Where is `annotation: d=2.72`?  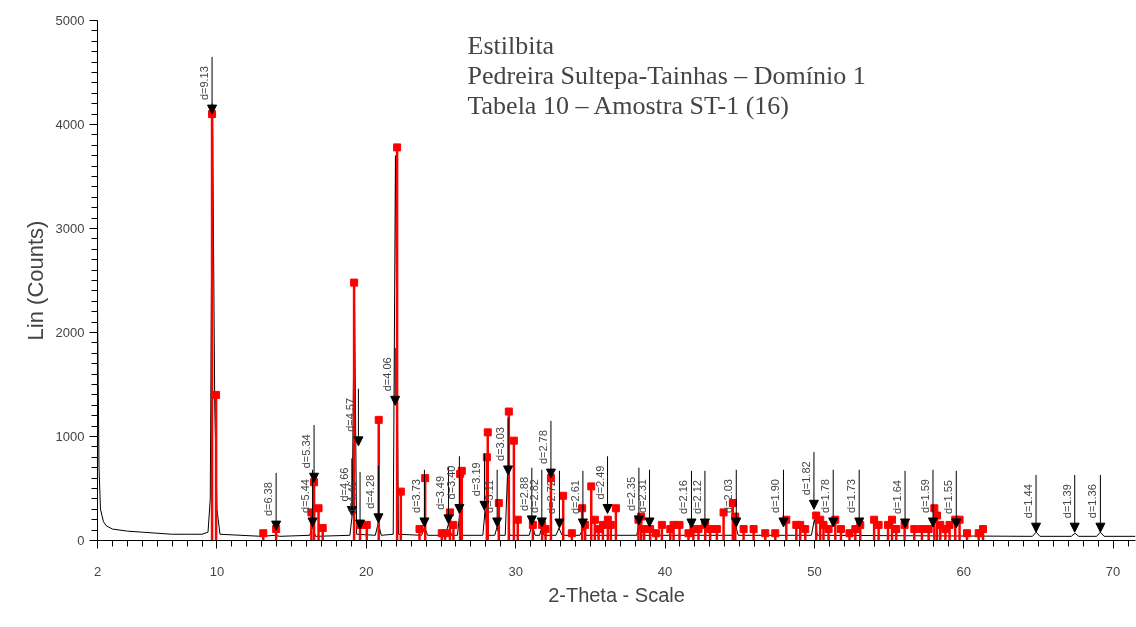 annotation: d=2.72 is located at coordinates (551, 497).